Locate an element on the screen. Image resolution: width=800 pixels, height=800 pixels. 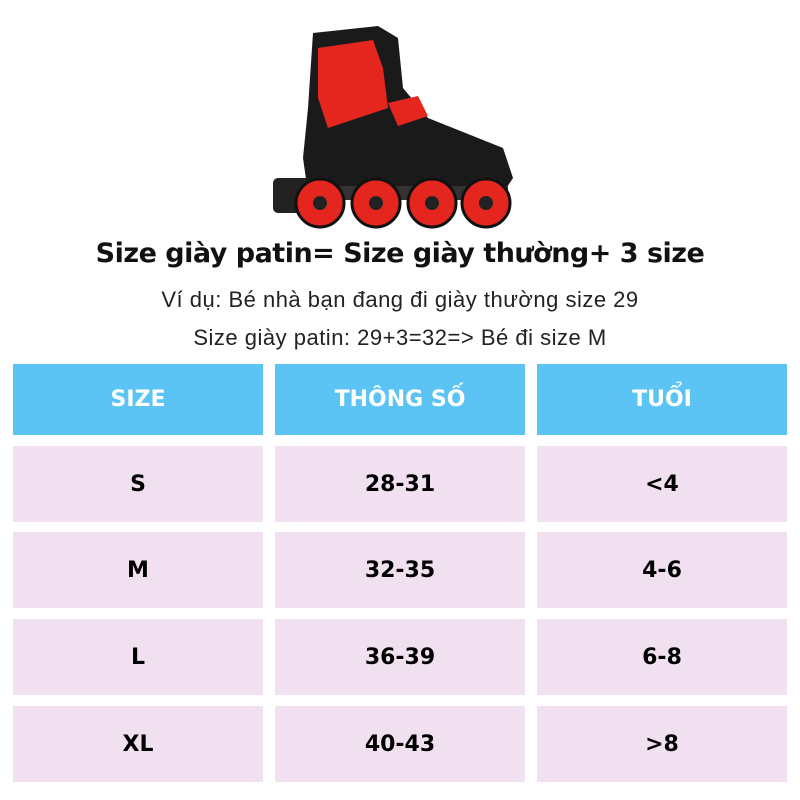
calculation-text: Size giày patin: 29+3=32=> Bé đi size M is located at coordinates (400, 337).